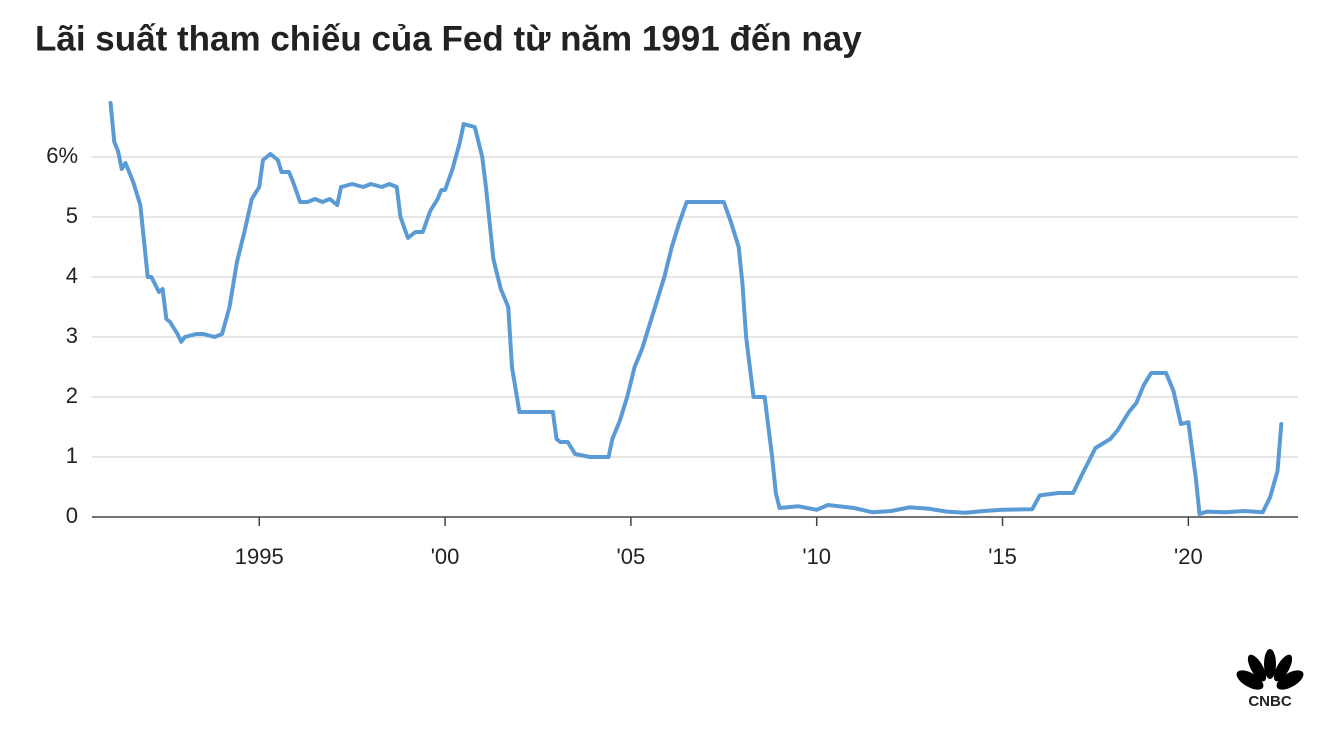 The width and height of the screenshot is (1344, 738). I want to click on cnbc-logo: CNBC, so click(1270, 679).